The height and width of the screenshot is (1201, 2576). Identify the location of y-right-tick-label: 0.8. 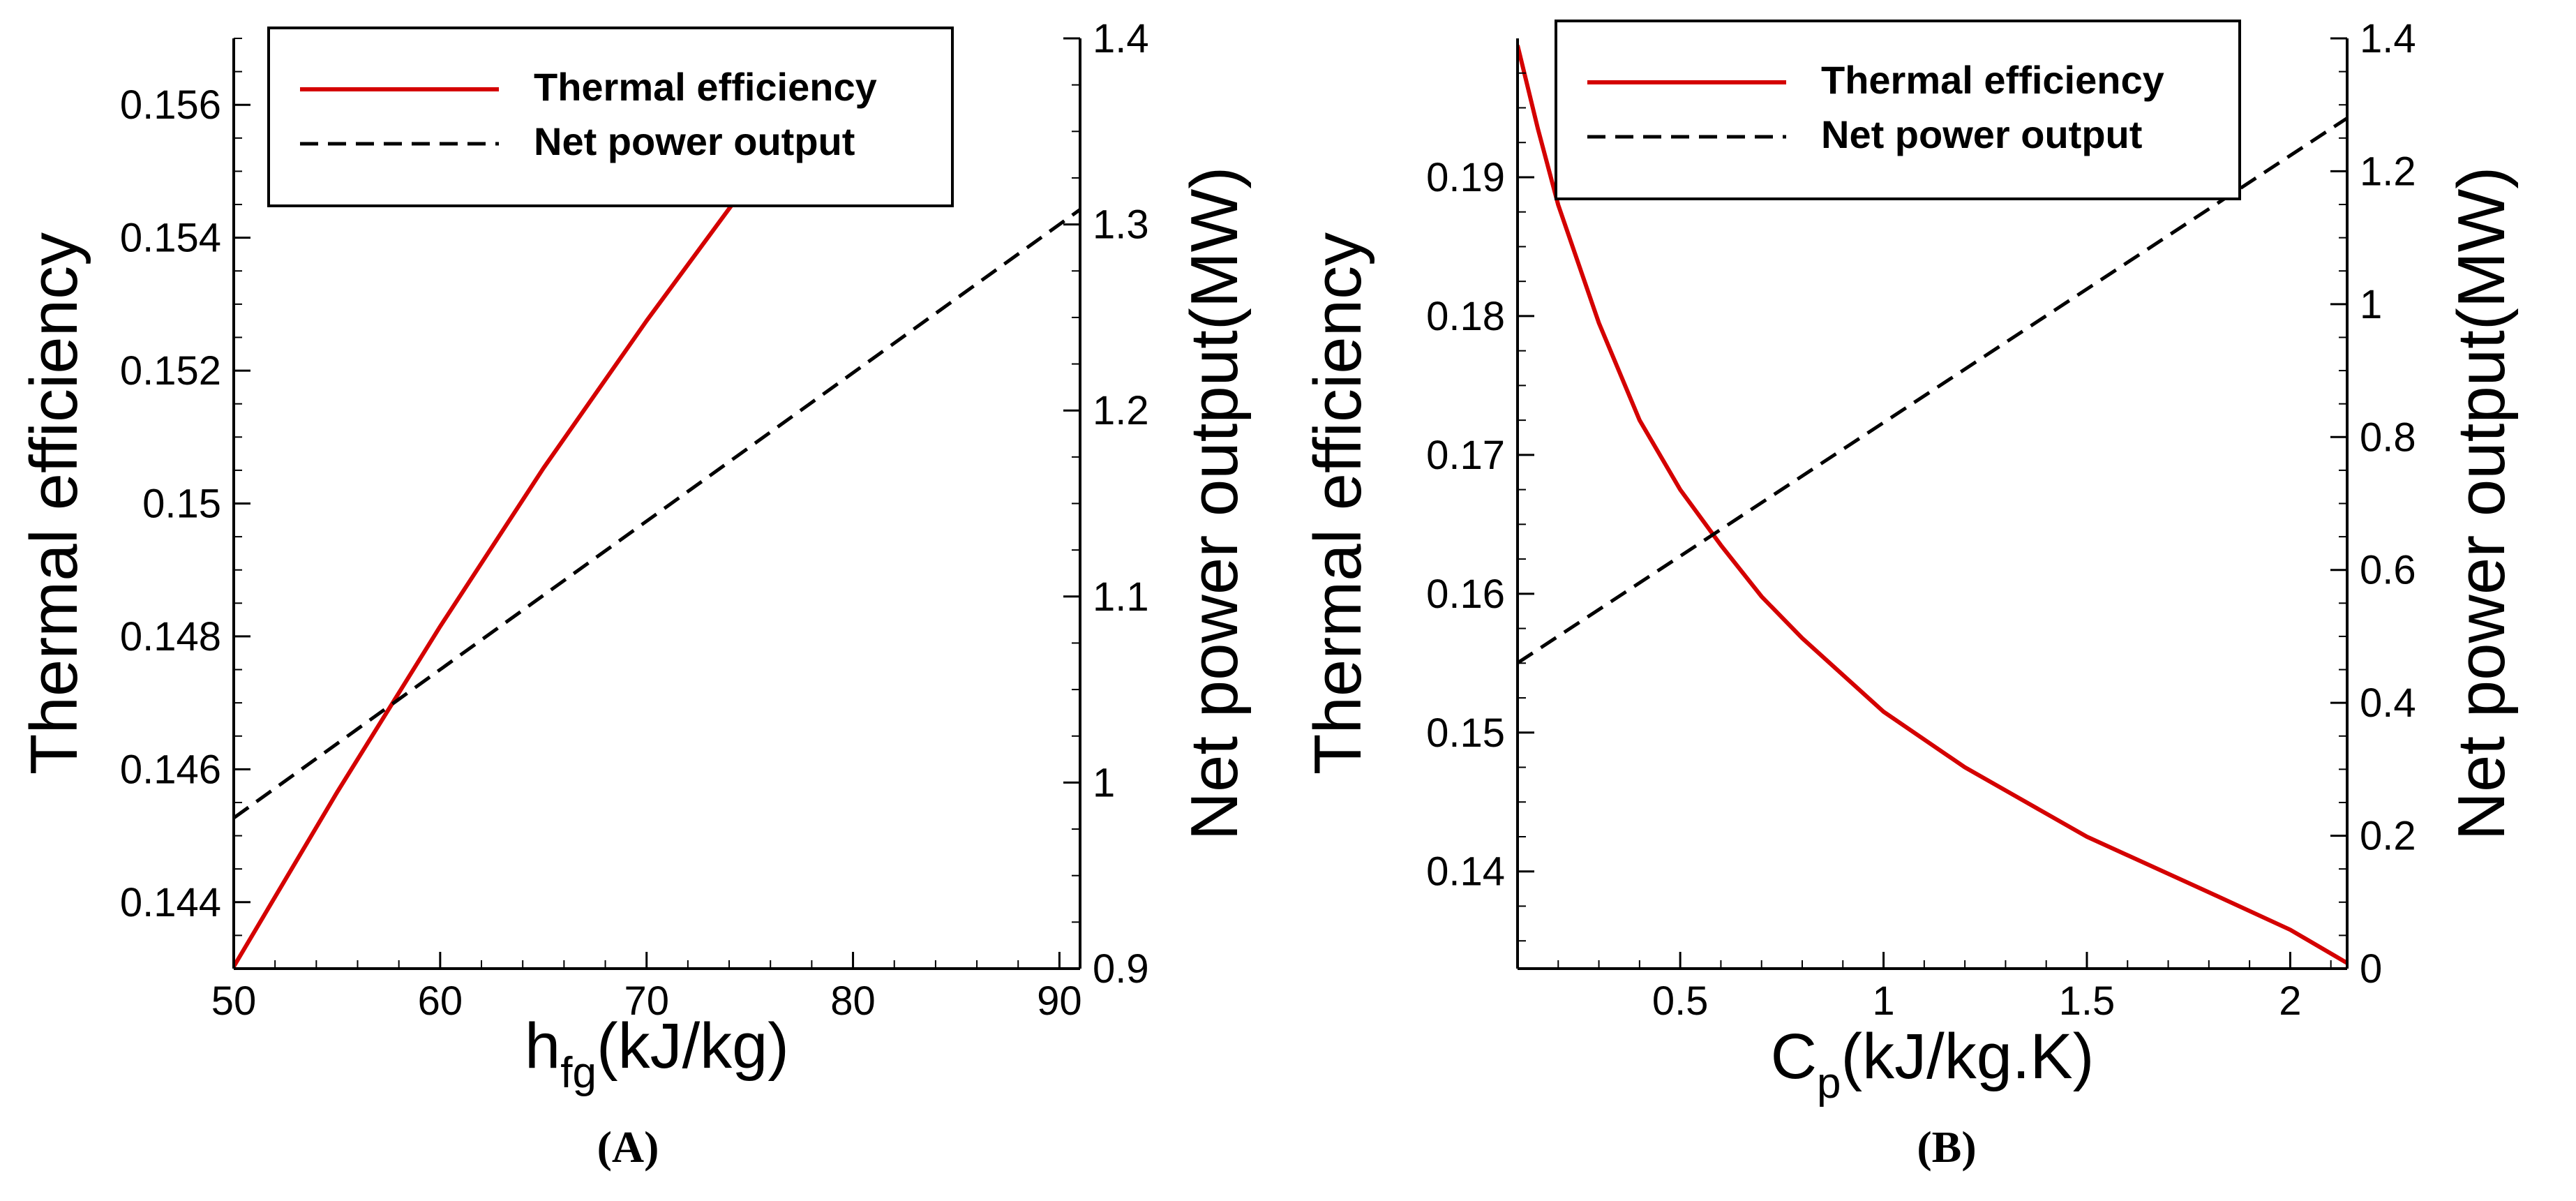
(2388, 437).